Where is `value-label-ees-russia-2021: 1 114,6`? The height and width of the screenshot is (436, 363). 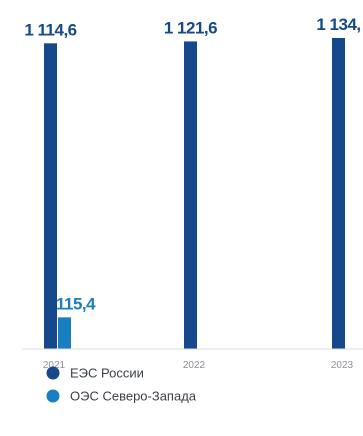 value-label-ees-russia-2021: 1 114,6 is located at coordinates (50, 29).